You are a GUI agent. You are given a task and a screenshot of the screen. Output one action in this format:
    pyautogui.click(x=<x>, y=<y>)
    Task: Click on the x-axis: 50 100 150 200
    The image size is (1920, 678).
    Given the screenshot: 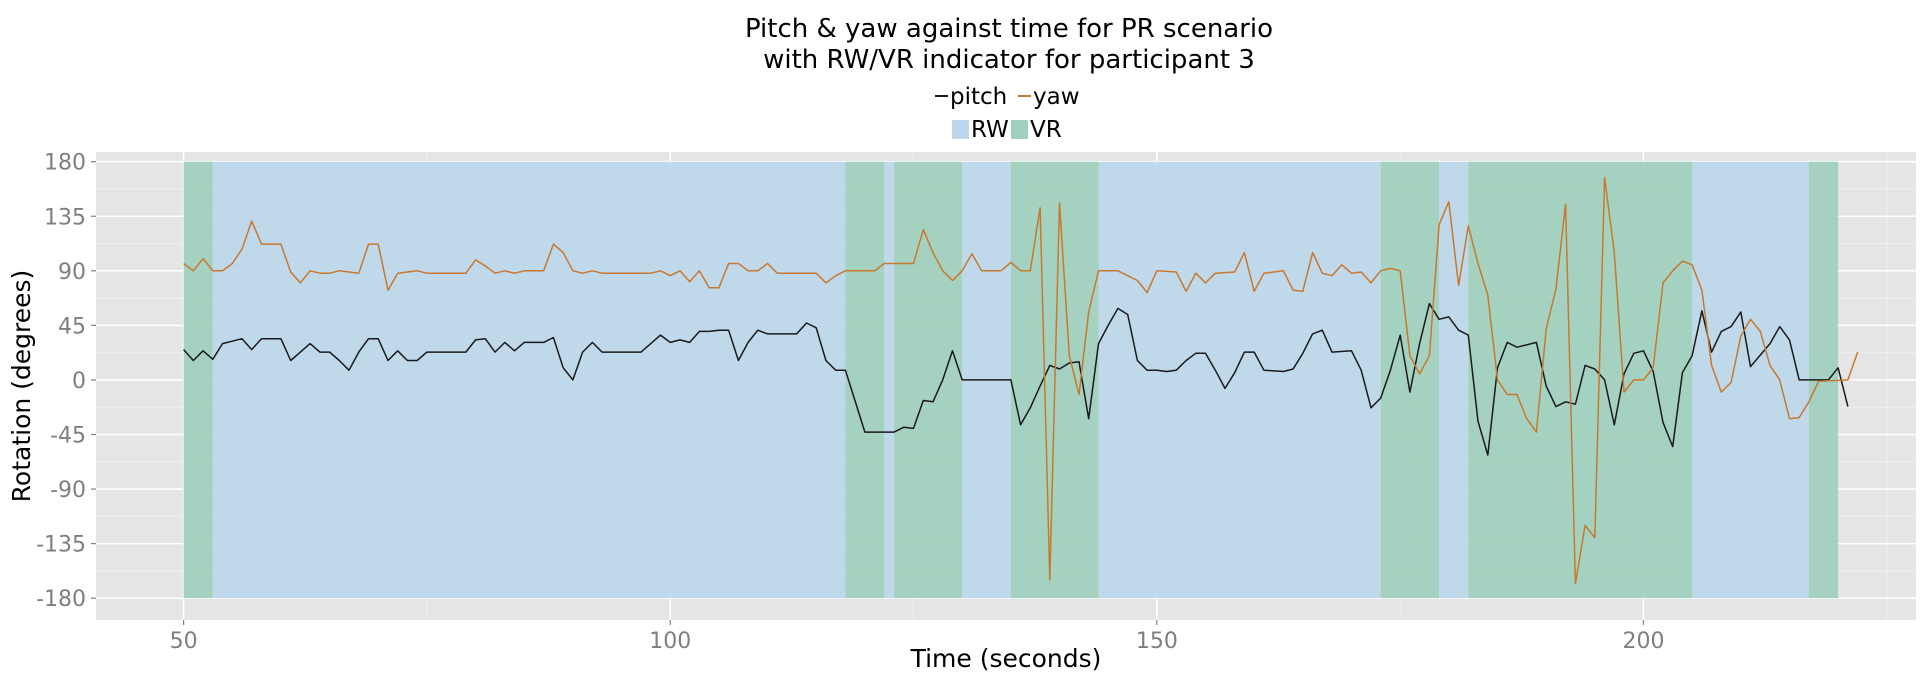 What is the action you would take?
    pyautogui.click(x=917, y=637)
    